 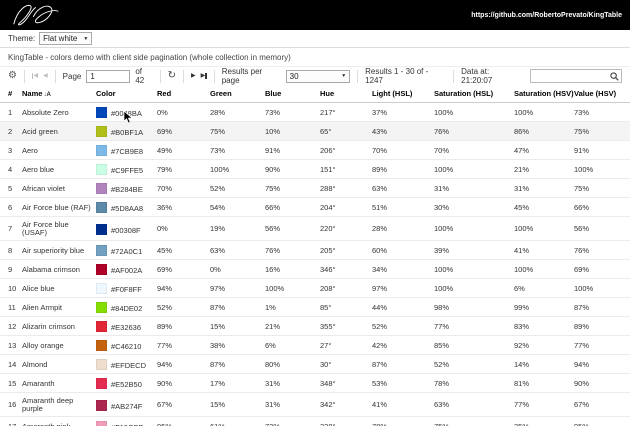 I want to click on blue-cell: 56%, so click(x=290, y=228).